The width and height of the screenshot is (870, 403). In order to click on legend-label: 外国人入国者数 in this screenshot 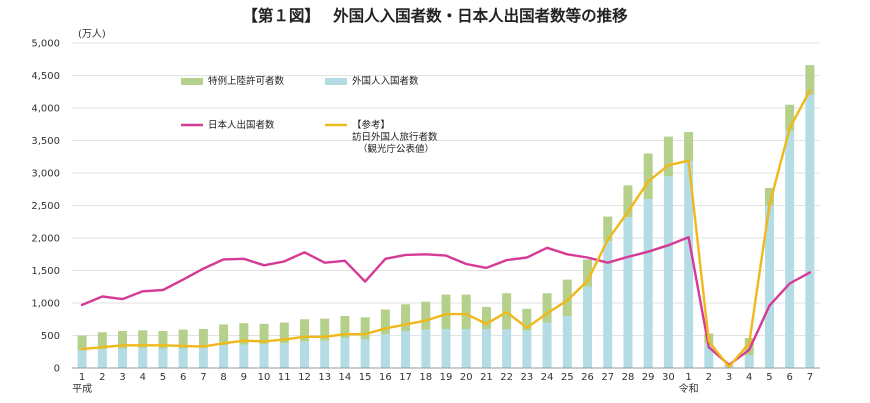, I will do `click(385, 81)`.